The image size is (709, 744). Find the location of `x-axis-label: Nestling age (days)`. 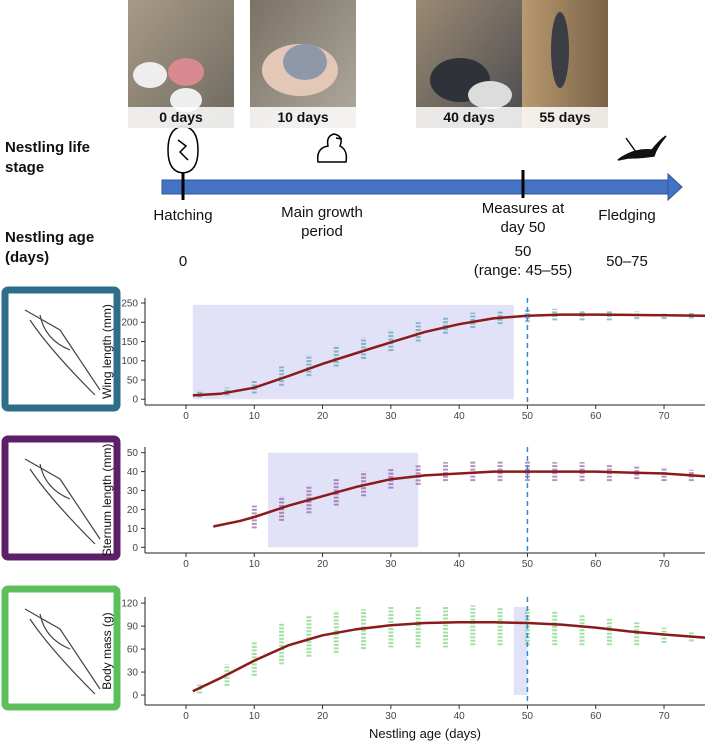

x-axis-label: Nestling age (days) is located at coordinates (425, 733).